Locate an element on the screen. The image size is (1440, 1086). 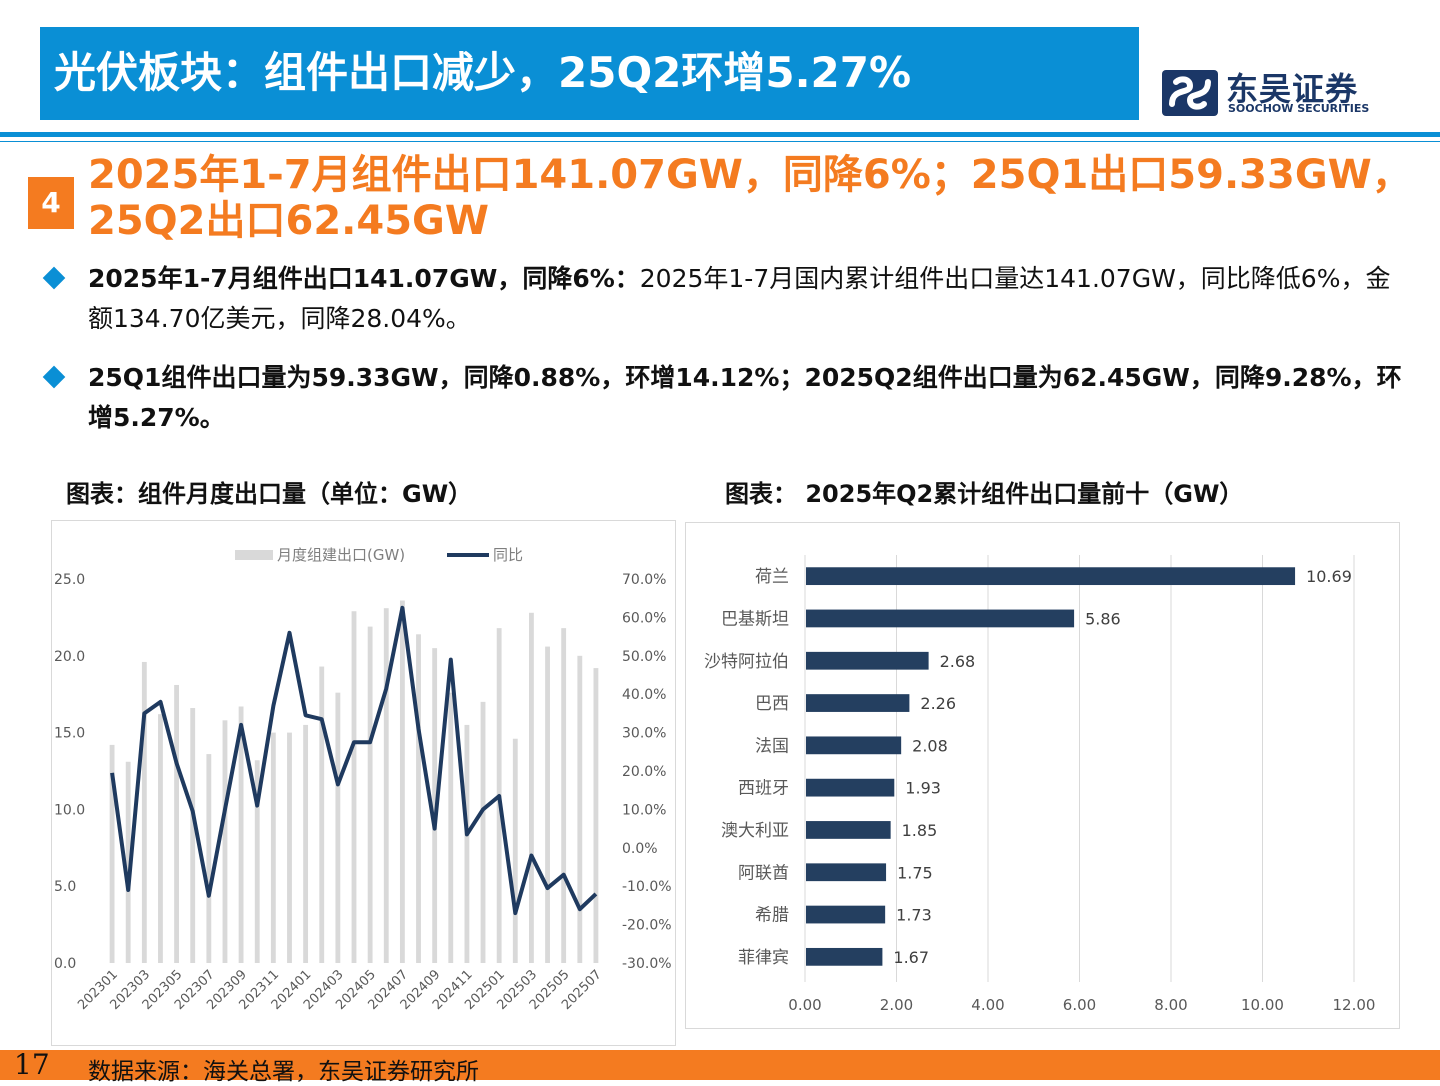
category-label: 巴西 is located at coordinates (772, 704).